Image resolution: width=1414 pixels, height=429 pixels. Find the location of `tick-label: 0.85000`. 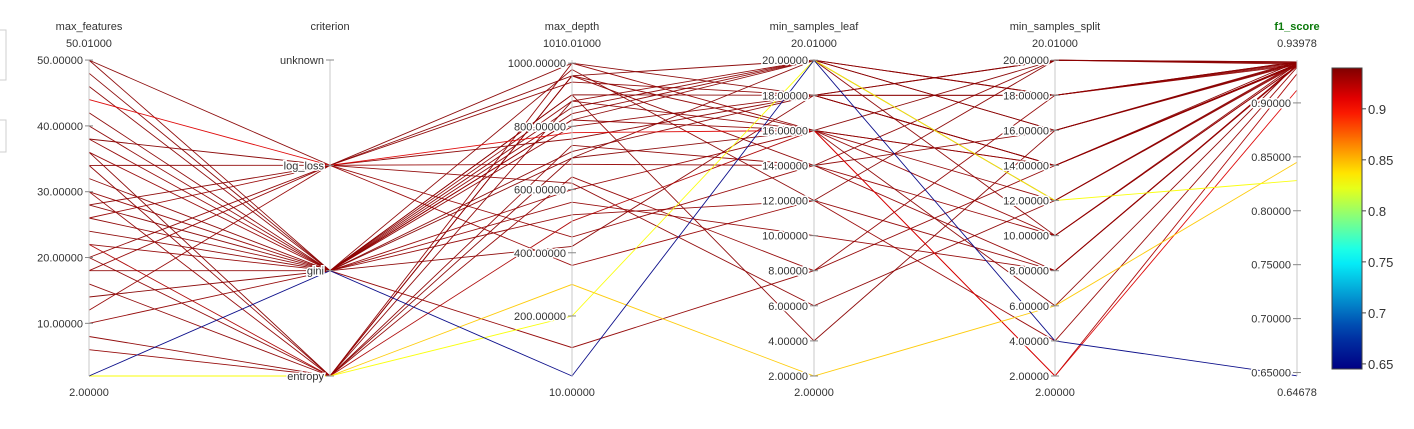

tick-label: 0.85000 is located at coordinates (1271, 158).